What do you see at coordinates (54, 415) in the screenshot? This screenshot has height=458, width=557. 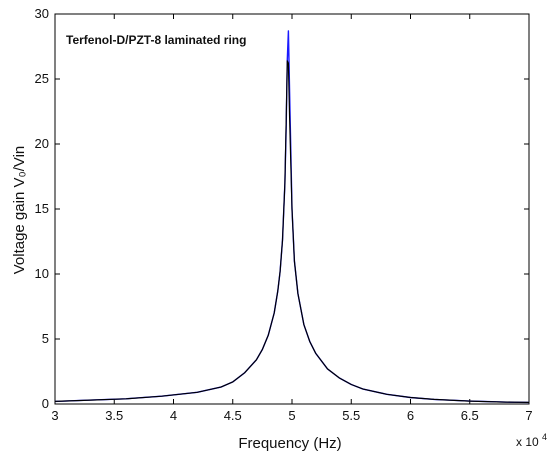 I see `x-tick-label: 3` at bounding box center [54, 415].